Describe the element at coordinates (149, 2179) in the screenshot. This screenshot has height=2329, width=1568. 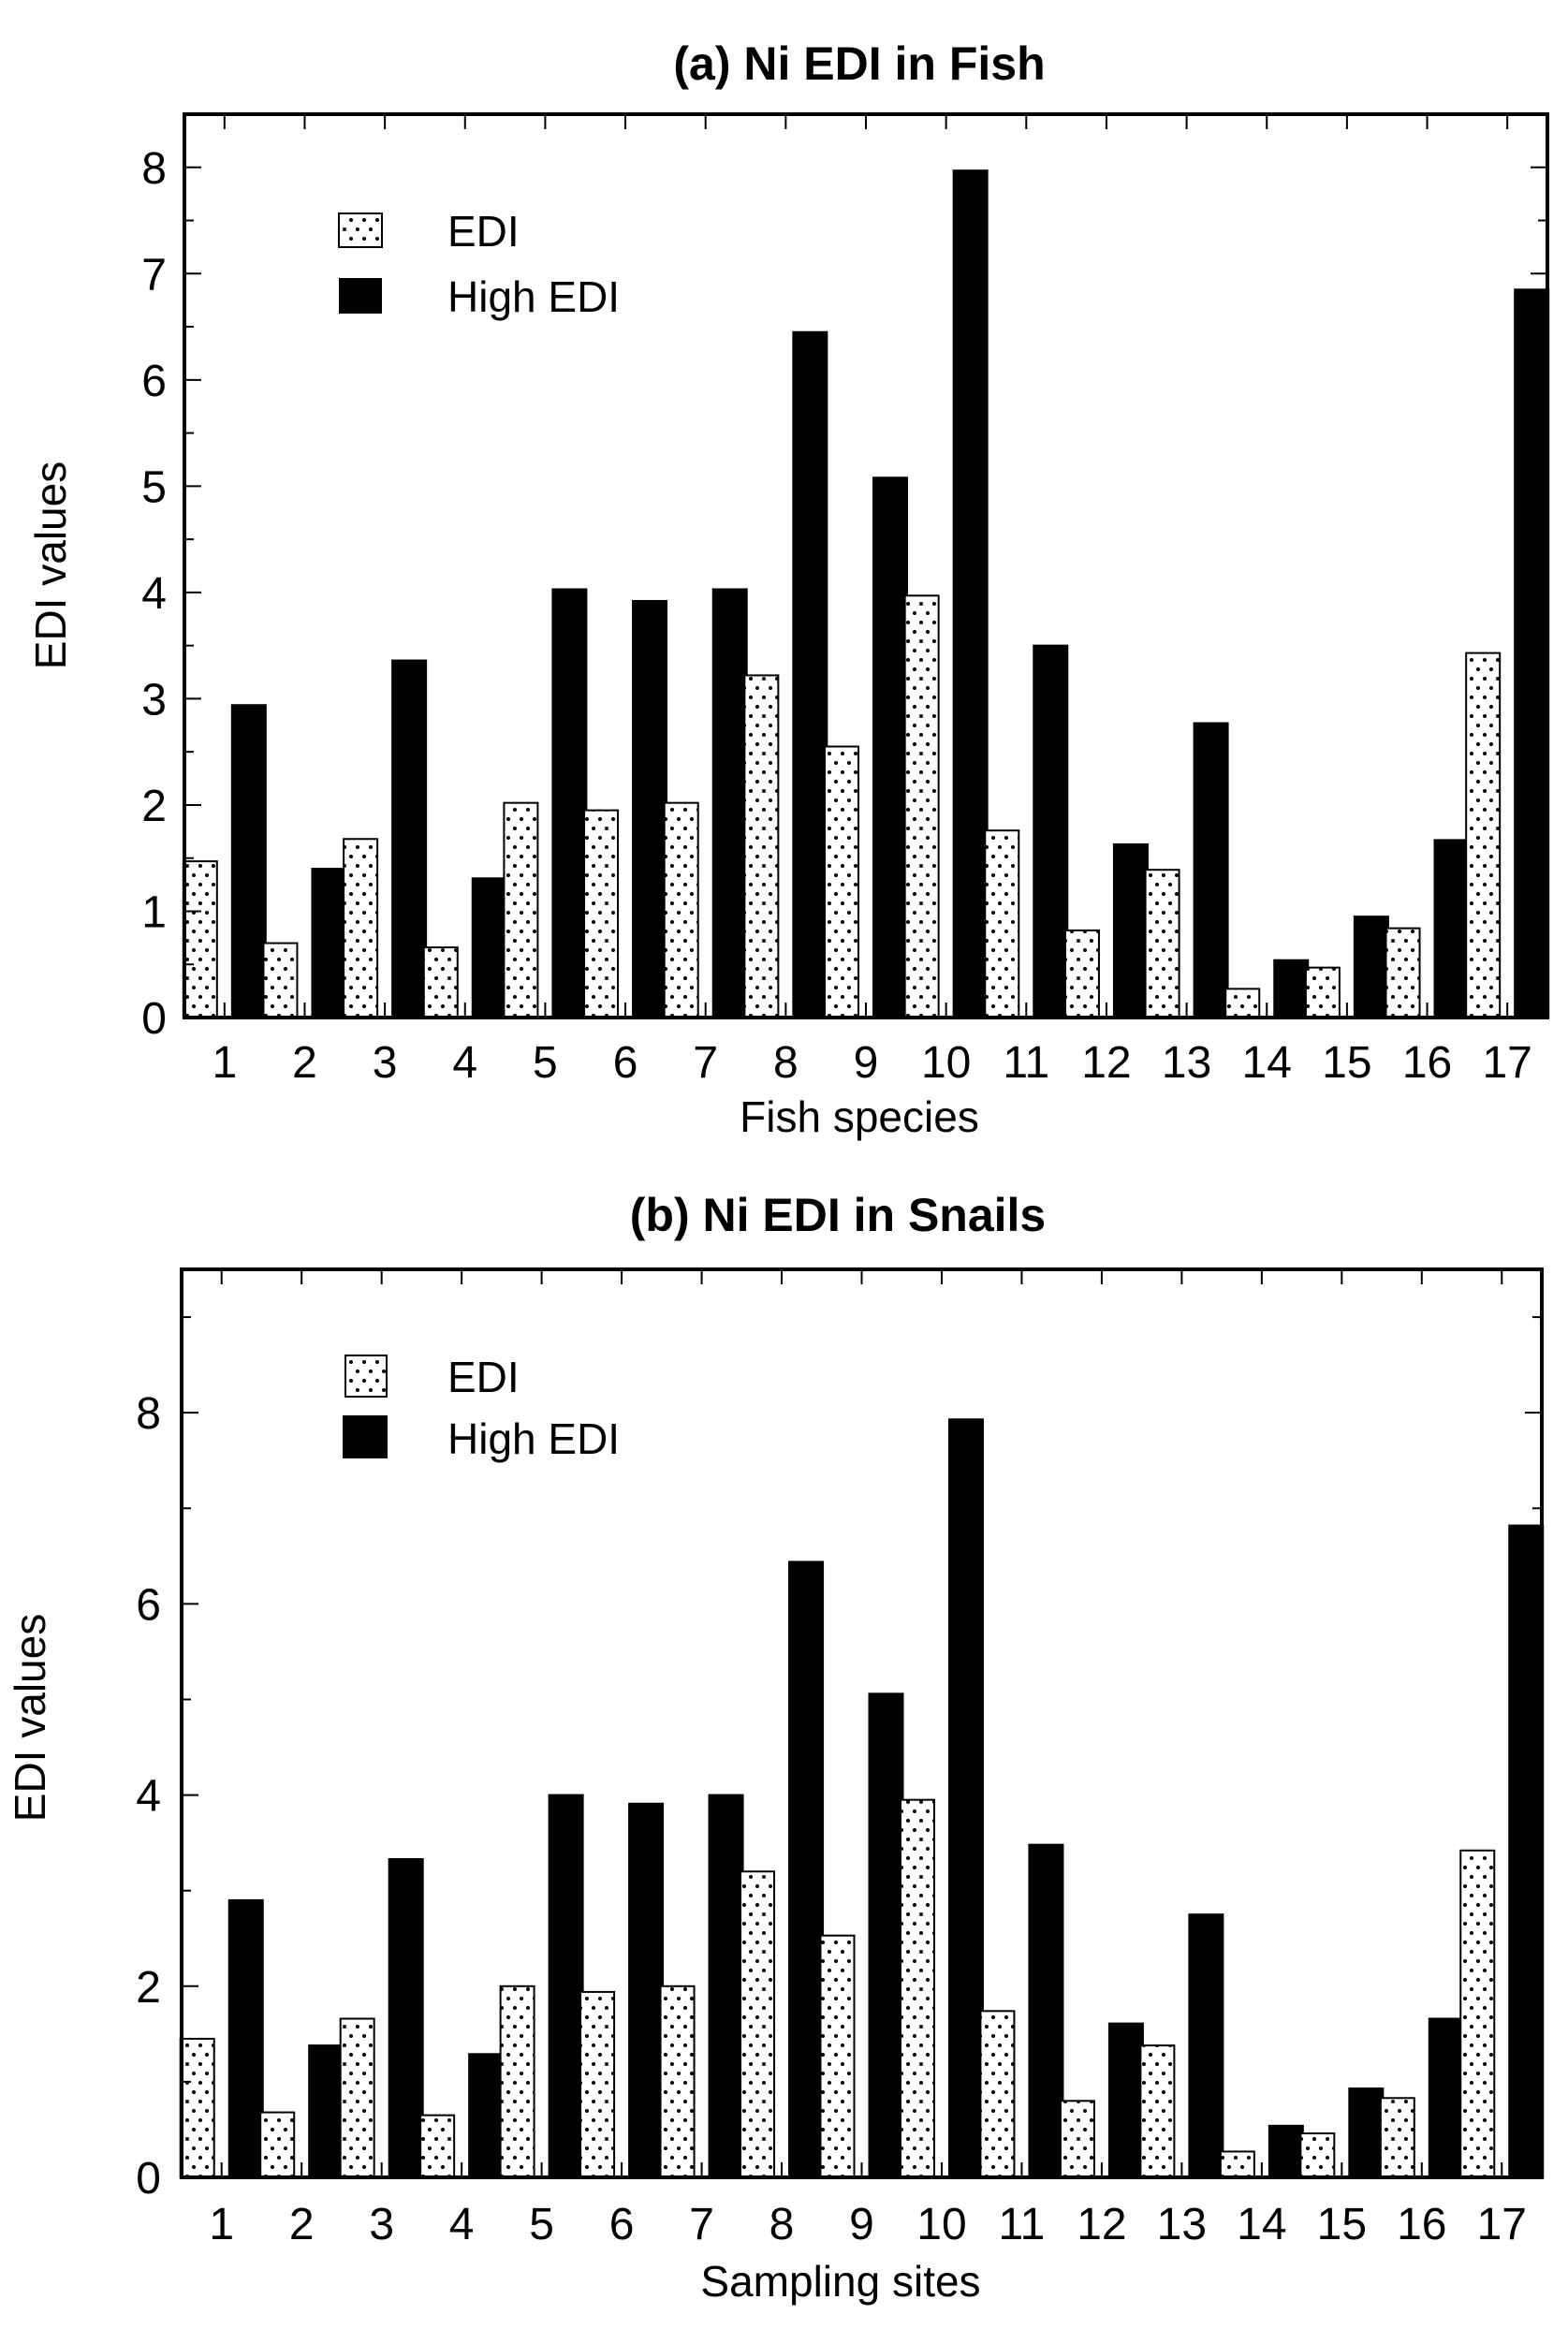
I see `y-tick-label: 0` at that location.